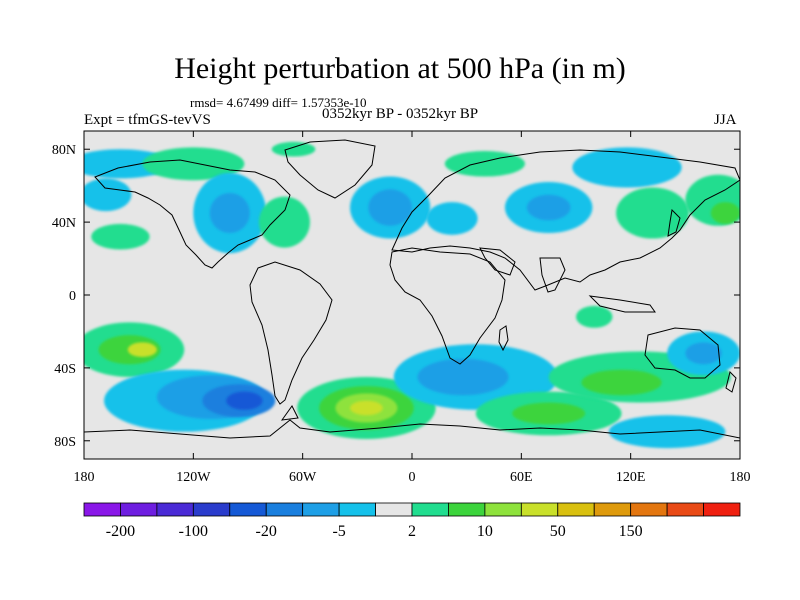 The height and width of the screenshot is (600, 800). What do you see at coordinates (485, 531) in the screenshot?
I see `colorbar-label: 10` at bounding box center [485, 531].